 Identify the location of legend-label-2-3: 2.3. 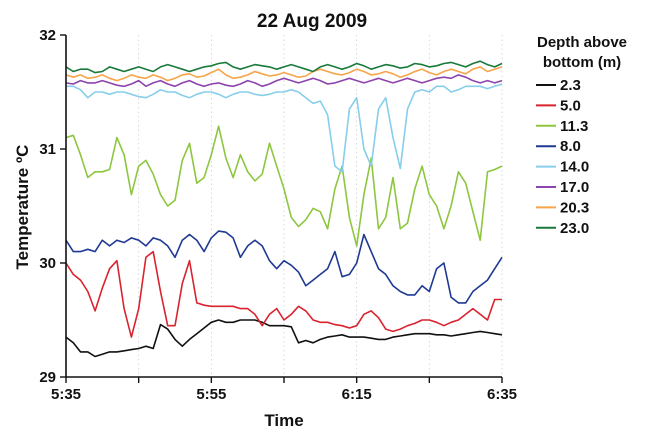
(570, 85).